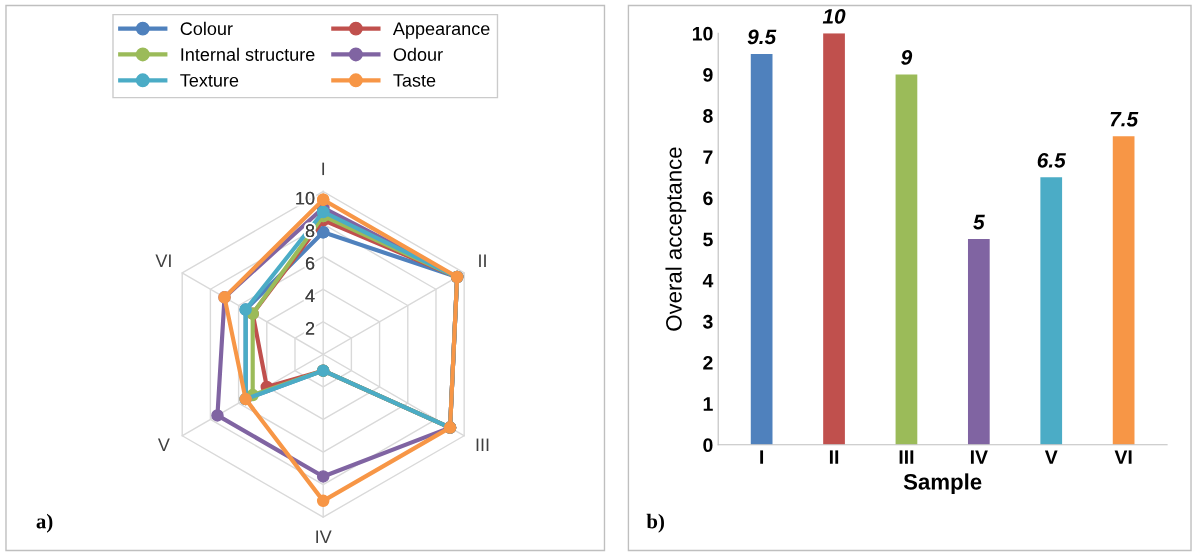 Image resolution: width=1197 pixels, height=556 pixels. Describe the element at coordinates (762, 37) in the screenshot. I see `data-label: 9.5` at that location.